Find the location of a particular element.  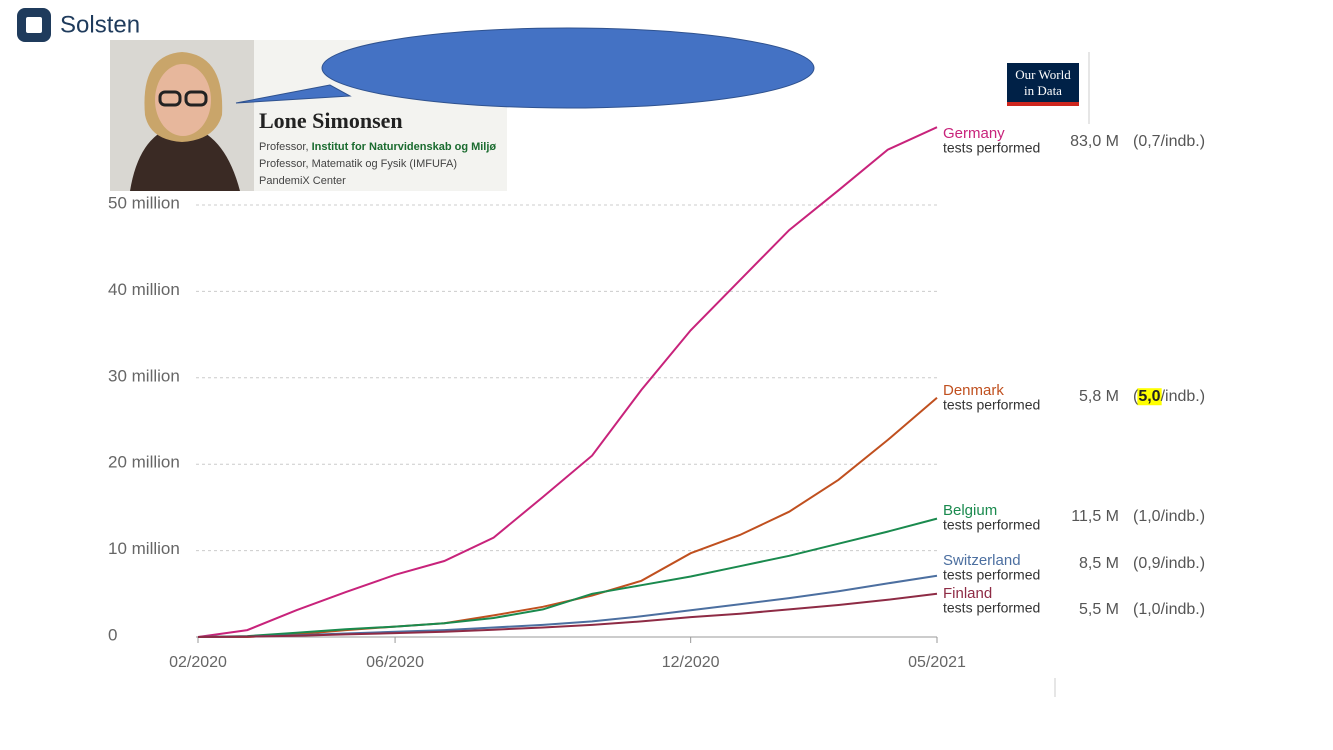

series-label: Switzerland is located at coordinates (982, 560).